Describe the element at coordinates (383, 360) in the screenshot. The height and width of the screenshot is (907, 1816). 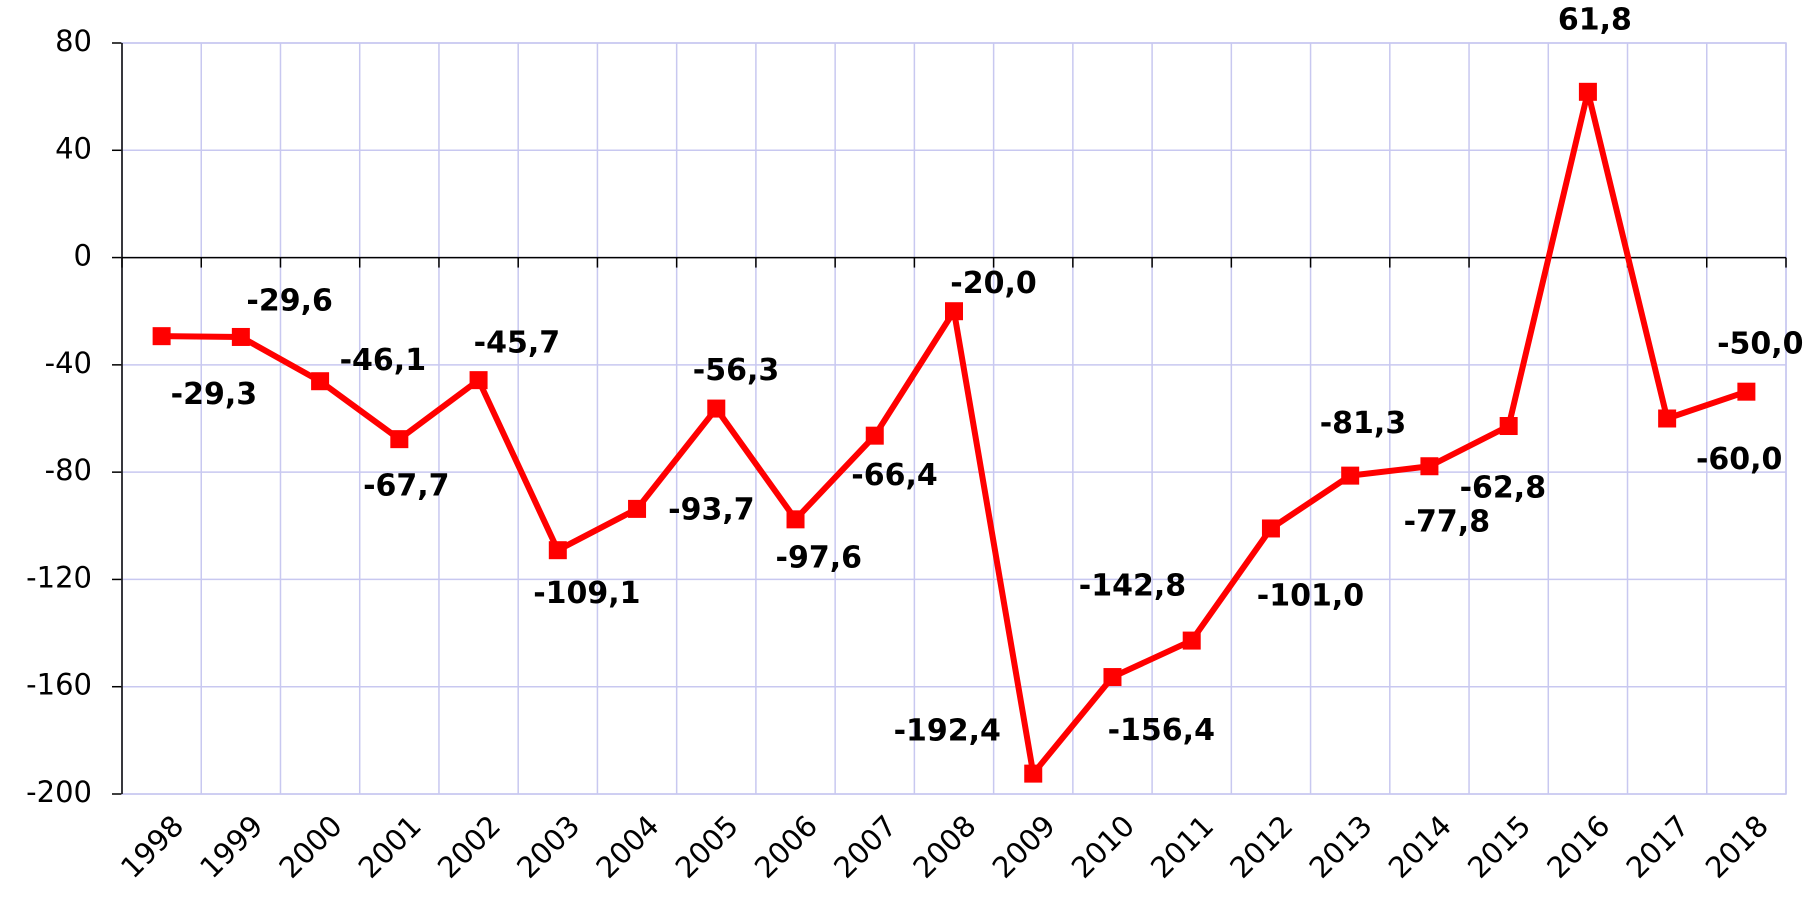
I see `data-label: -46,1` at that location.